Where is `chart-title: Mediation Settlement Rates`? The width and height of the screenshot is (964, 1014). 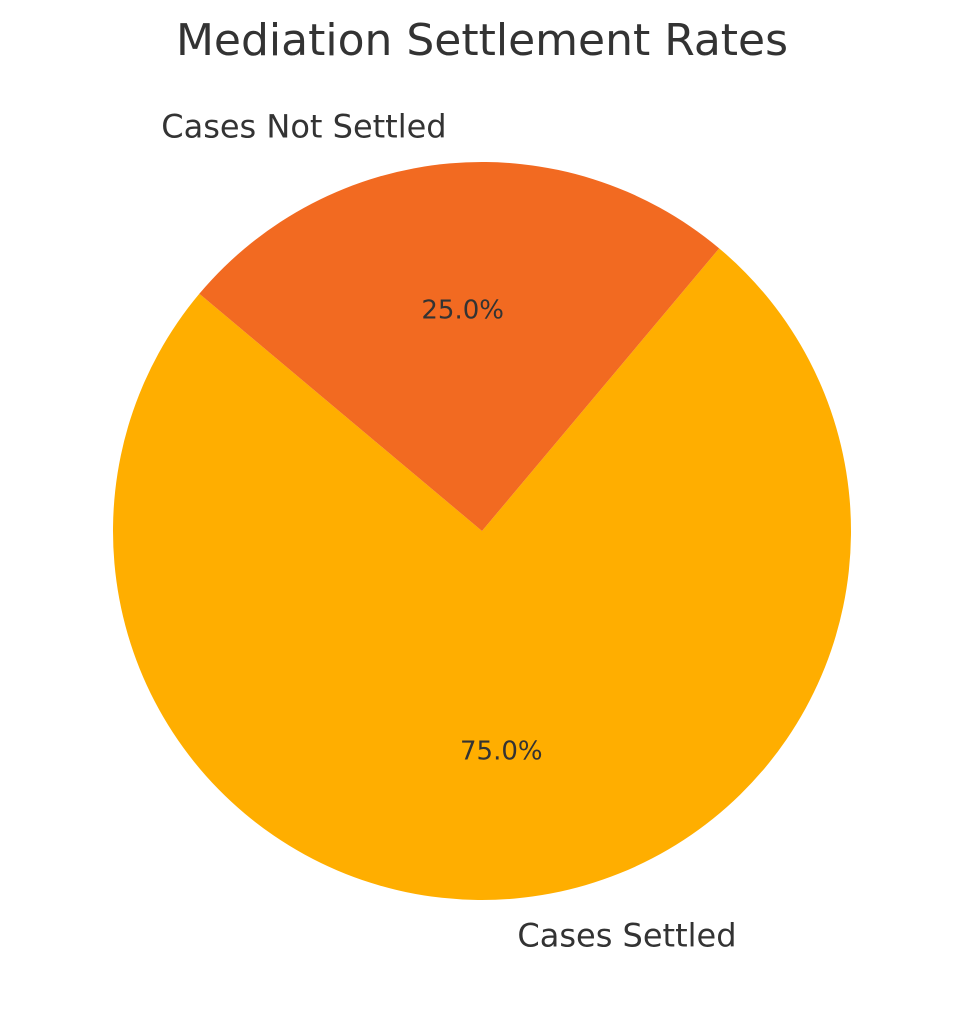
chart-title: Mediation Settlement Rates is located at coordinates (482, 40).